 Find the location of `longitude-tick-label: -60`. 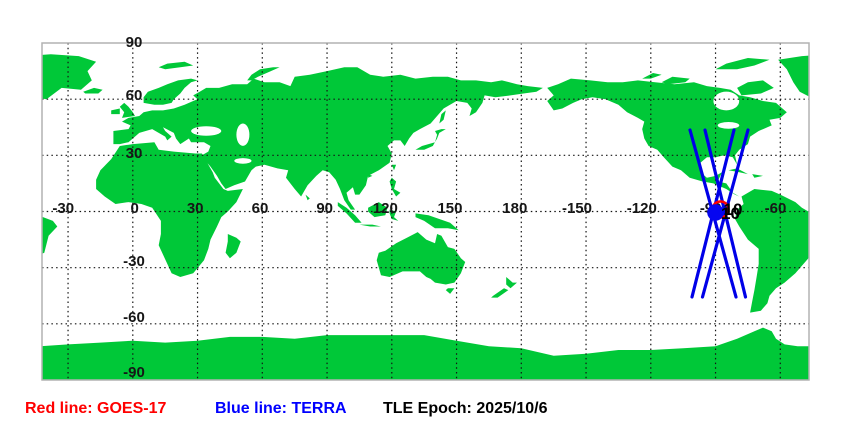

longitude-tick-label: -60 is located at coordinates (776, 208).